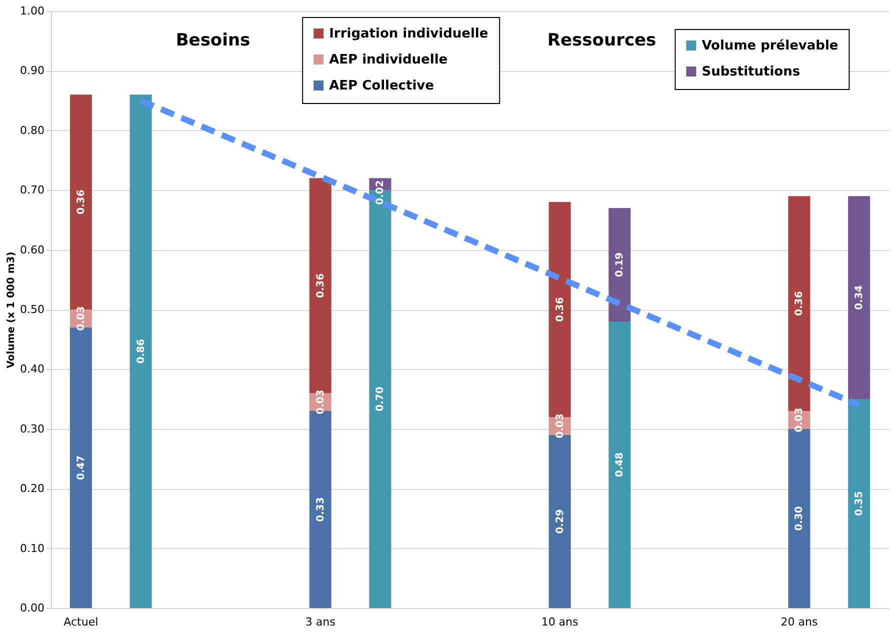  What do you see at coordinates (81, 467) in the screenshot?
I see `data-label: 0.47` at bounding box center [81, 467].